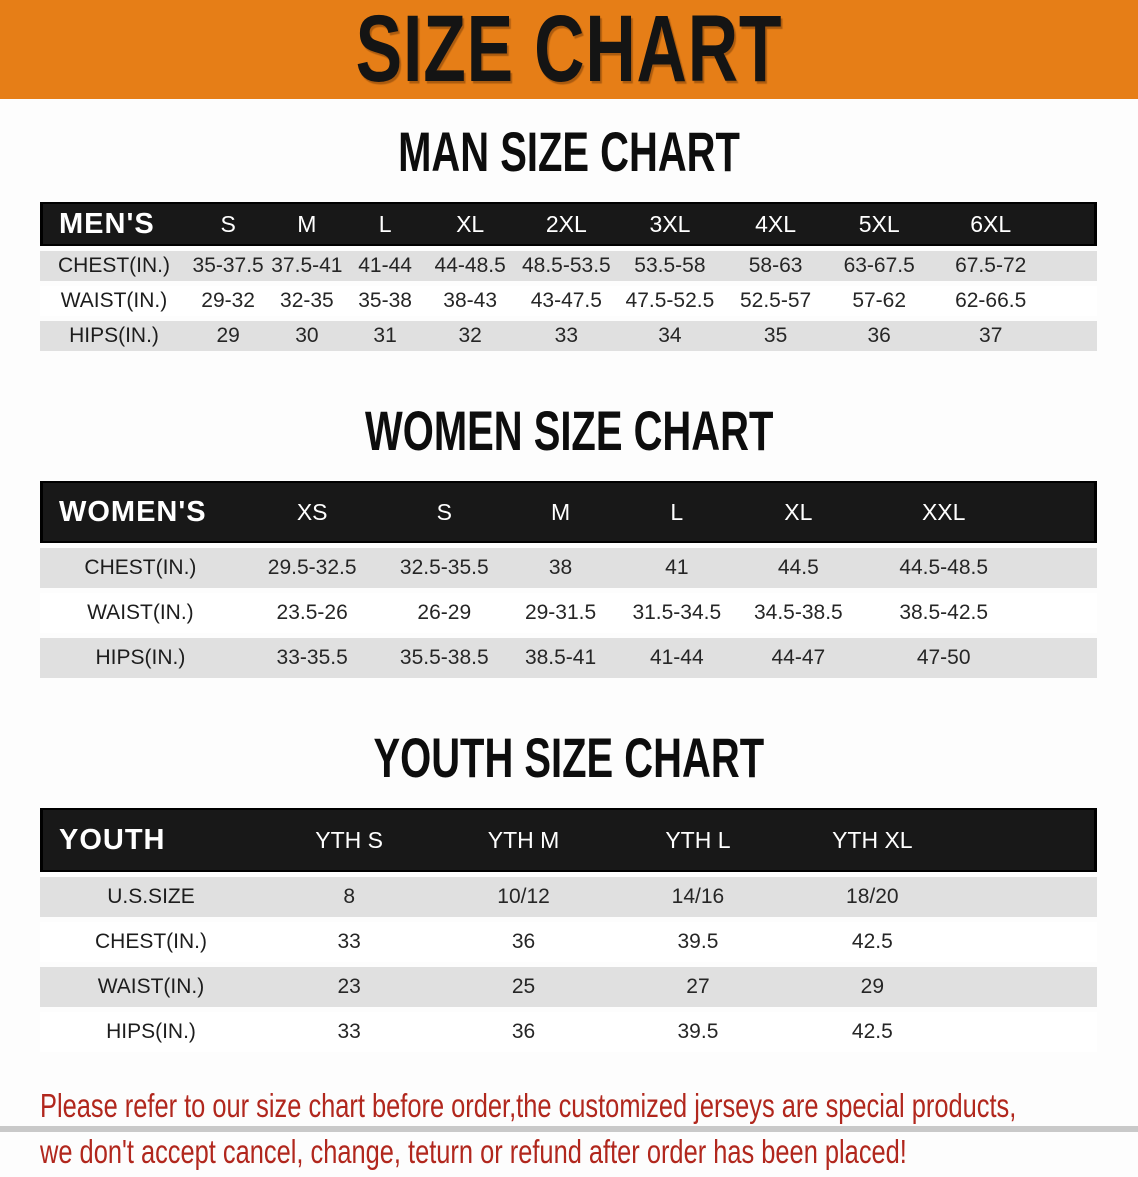 The image size is (1138, 1177). Describe the element at coordinates (698, 897) in the screenshot. I see `size-value-cell: 14/16` at that location.